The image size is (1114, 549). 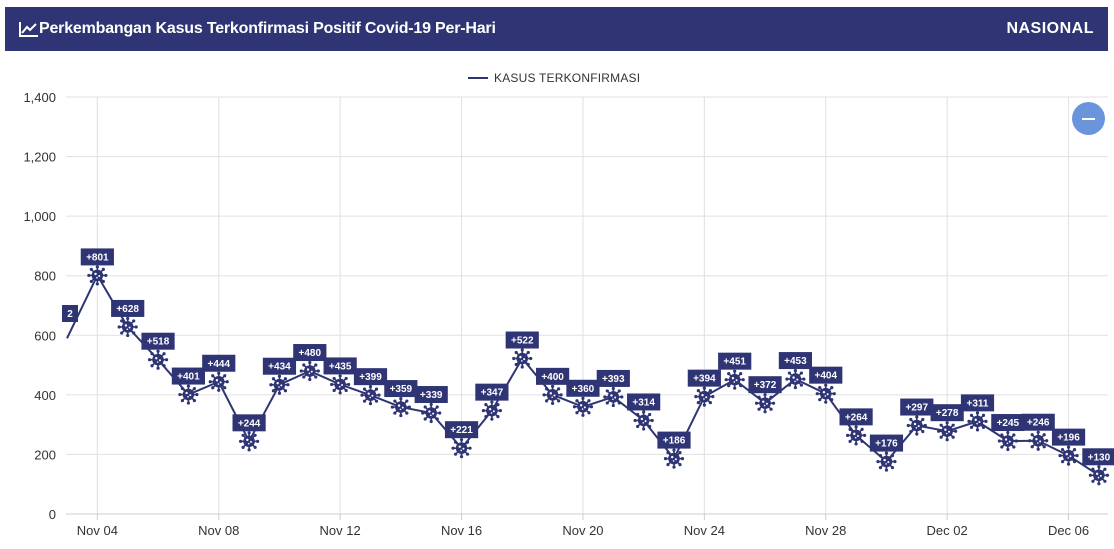 What do you see at coordinates (52, 514) in the screenshot?
I see `y-tick-label: 0` at bounding box center [52, 514].